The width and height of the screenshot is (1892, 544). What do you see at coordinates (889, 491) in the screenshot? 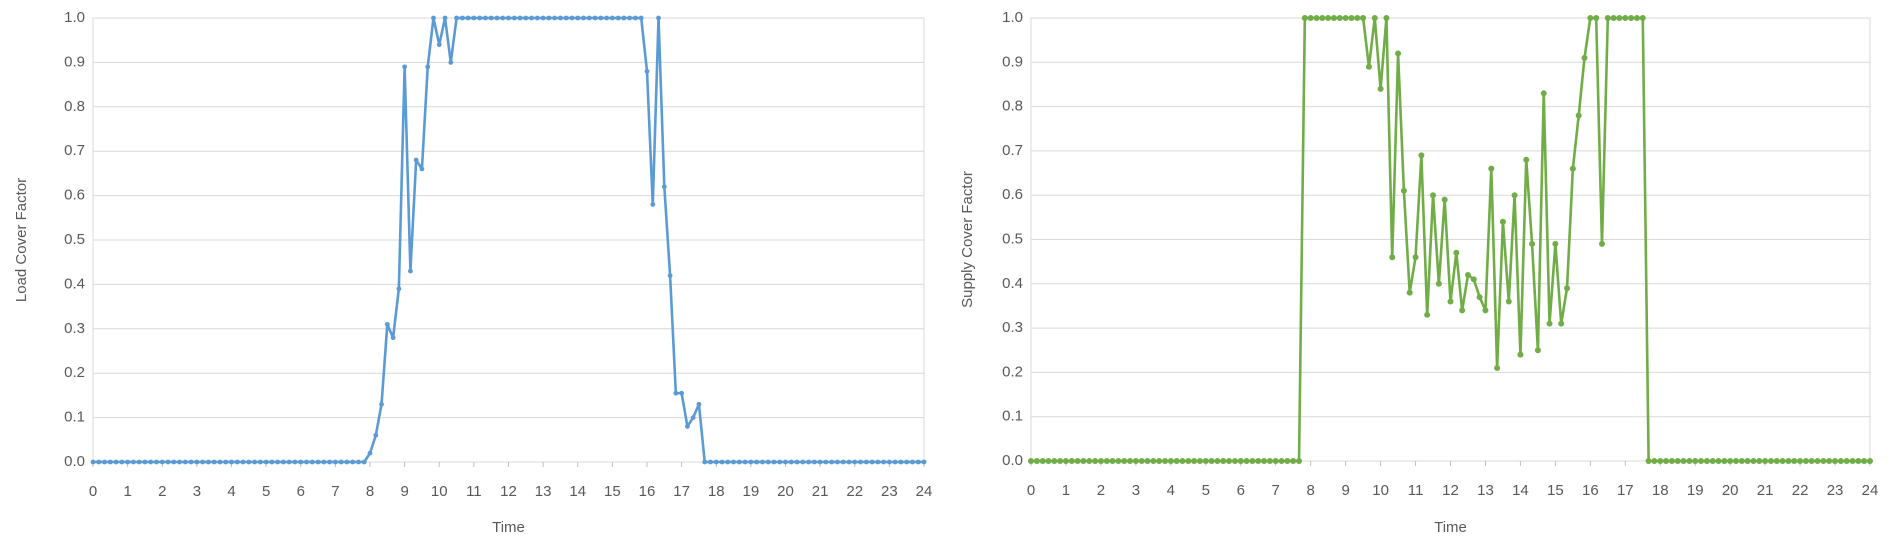
I see `x-tick-label: 23` at bounding box center [889, 491].